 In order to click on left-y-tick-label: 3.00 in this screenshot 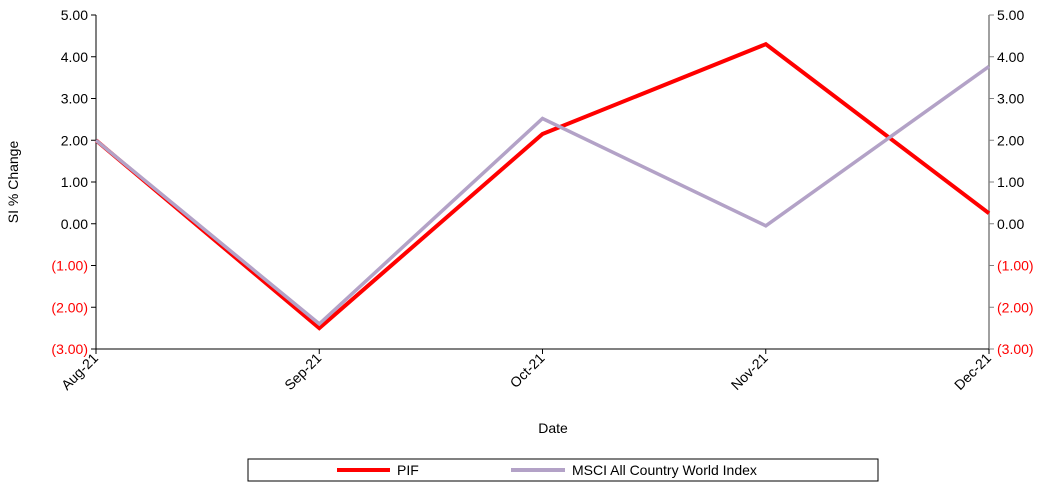, I will do `click(74, 99)`.